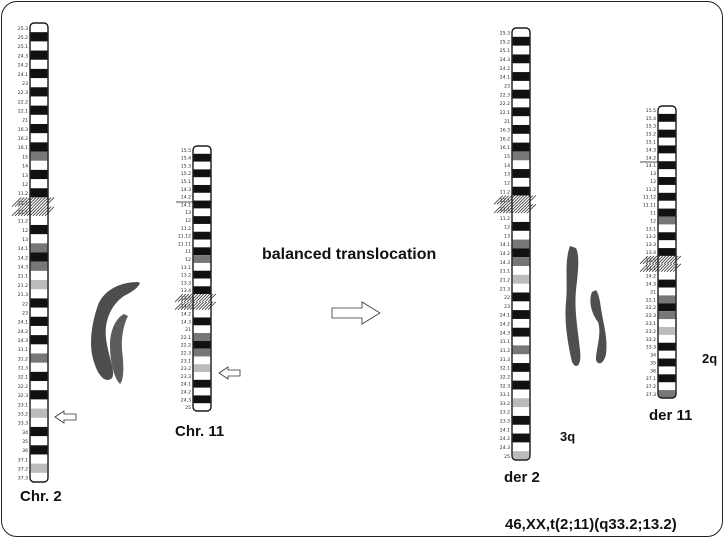 The width and height of the screenshot is (726, 540). I want to click on chr2-band-label: 34, so click(25, 433).